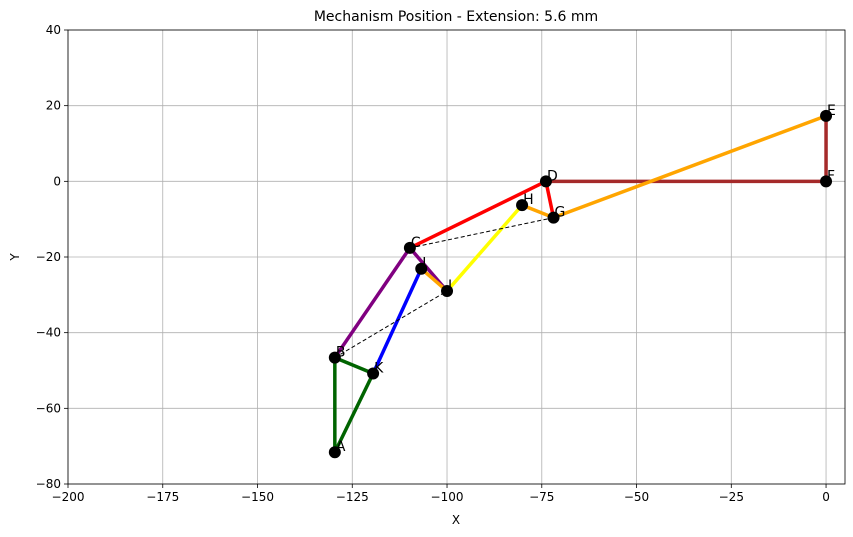  What do you see at coordinates (424, 264) in the screenshot?
I see `joint-label-i: I` at bounding box center [424, 264].